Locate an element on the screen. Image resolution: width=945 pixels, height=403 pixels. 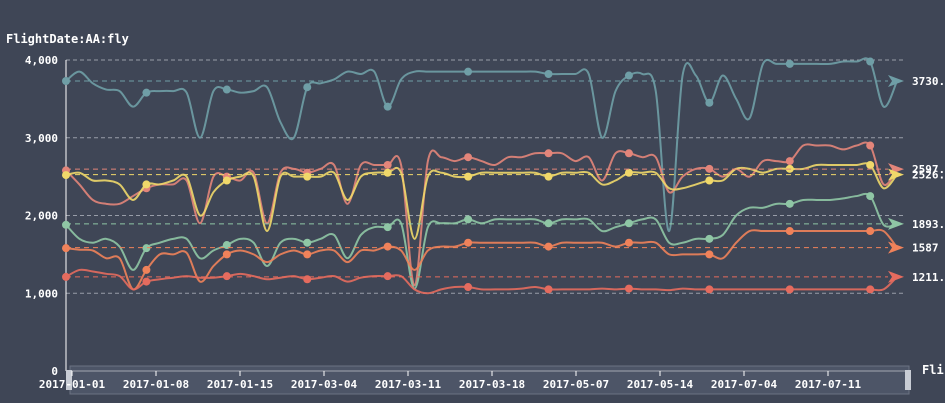
y-tick-label: 3,000 is located at coordinates (41, 138).